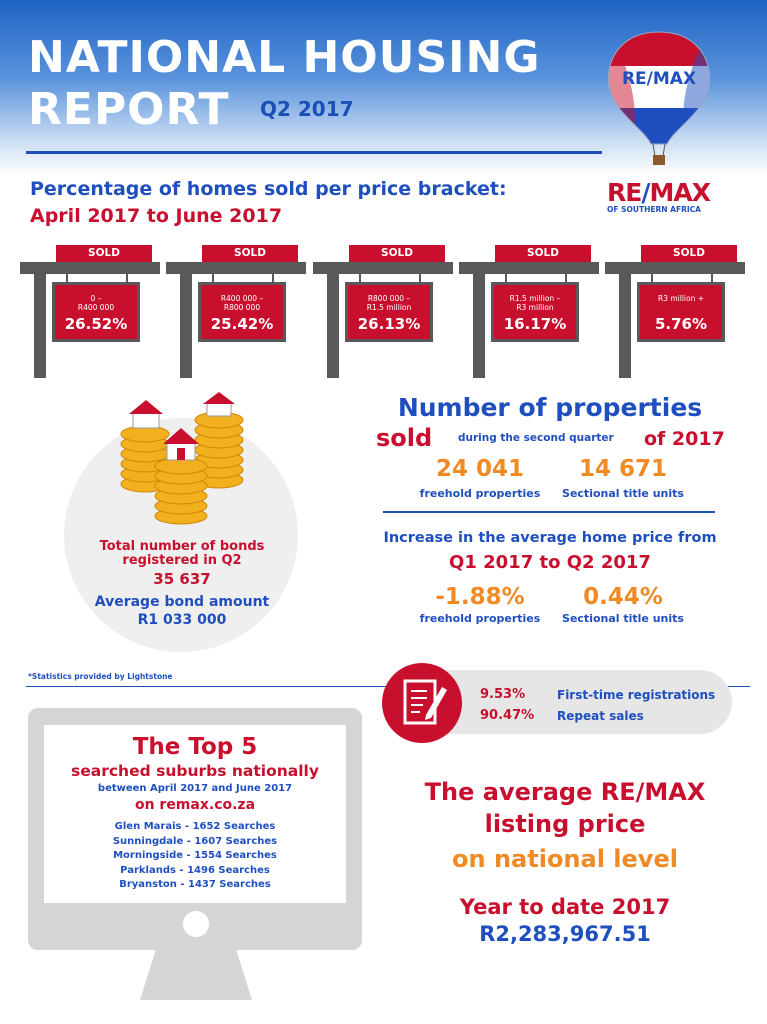  I want to click on freehold-sold-label: freehold properties, so click(480, 493).